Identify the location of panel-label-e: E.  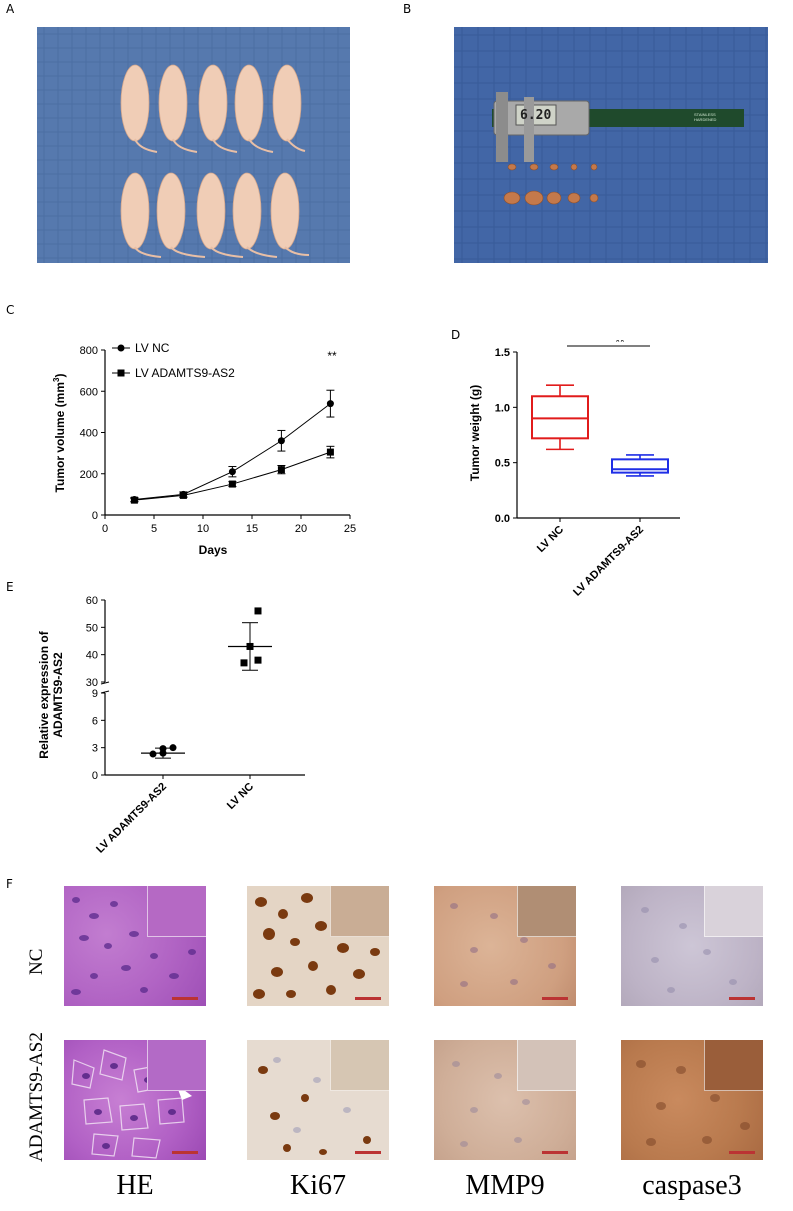
(10, 587).